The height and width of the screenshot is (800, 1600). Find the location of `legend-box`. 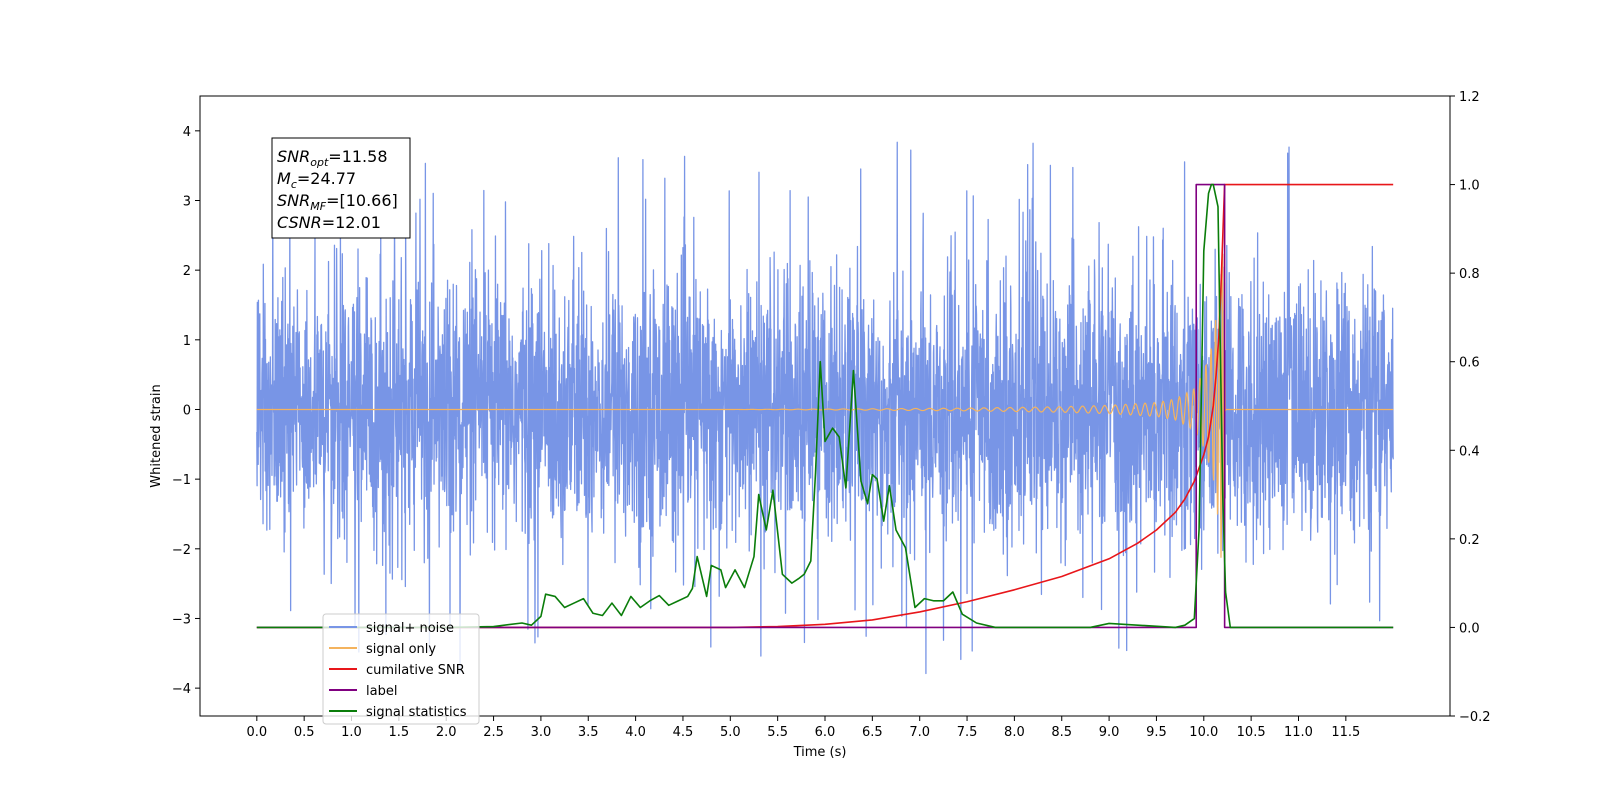

legend-box is located at coordinates (401, 669).